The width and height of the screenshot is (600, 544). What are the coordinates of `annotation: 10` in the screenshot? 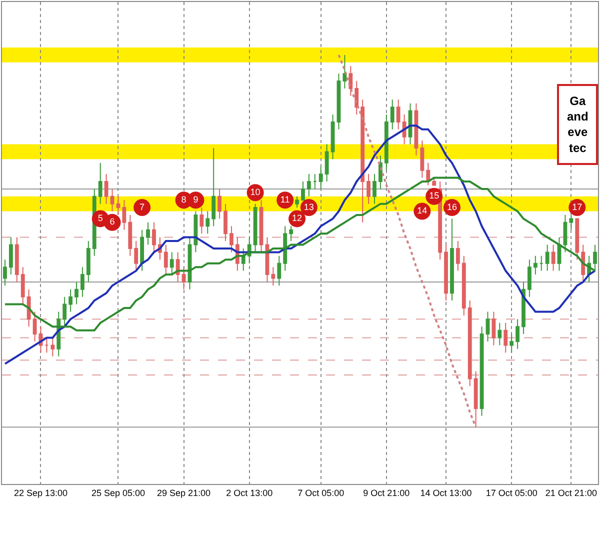 It's located at (255, 191).